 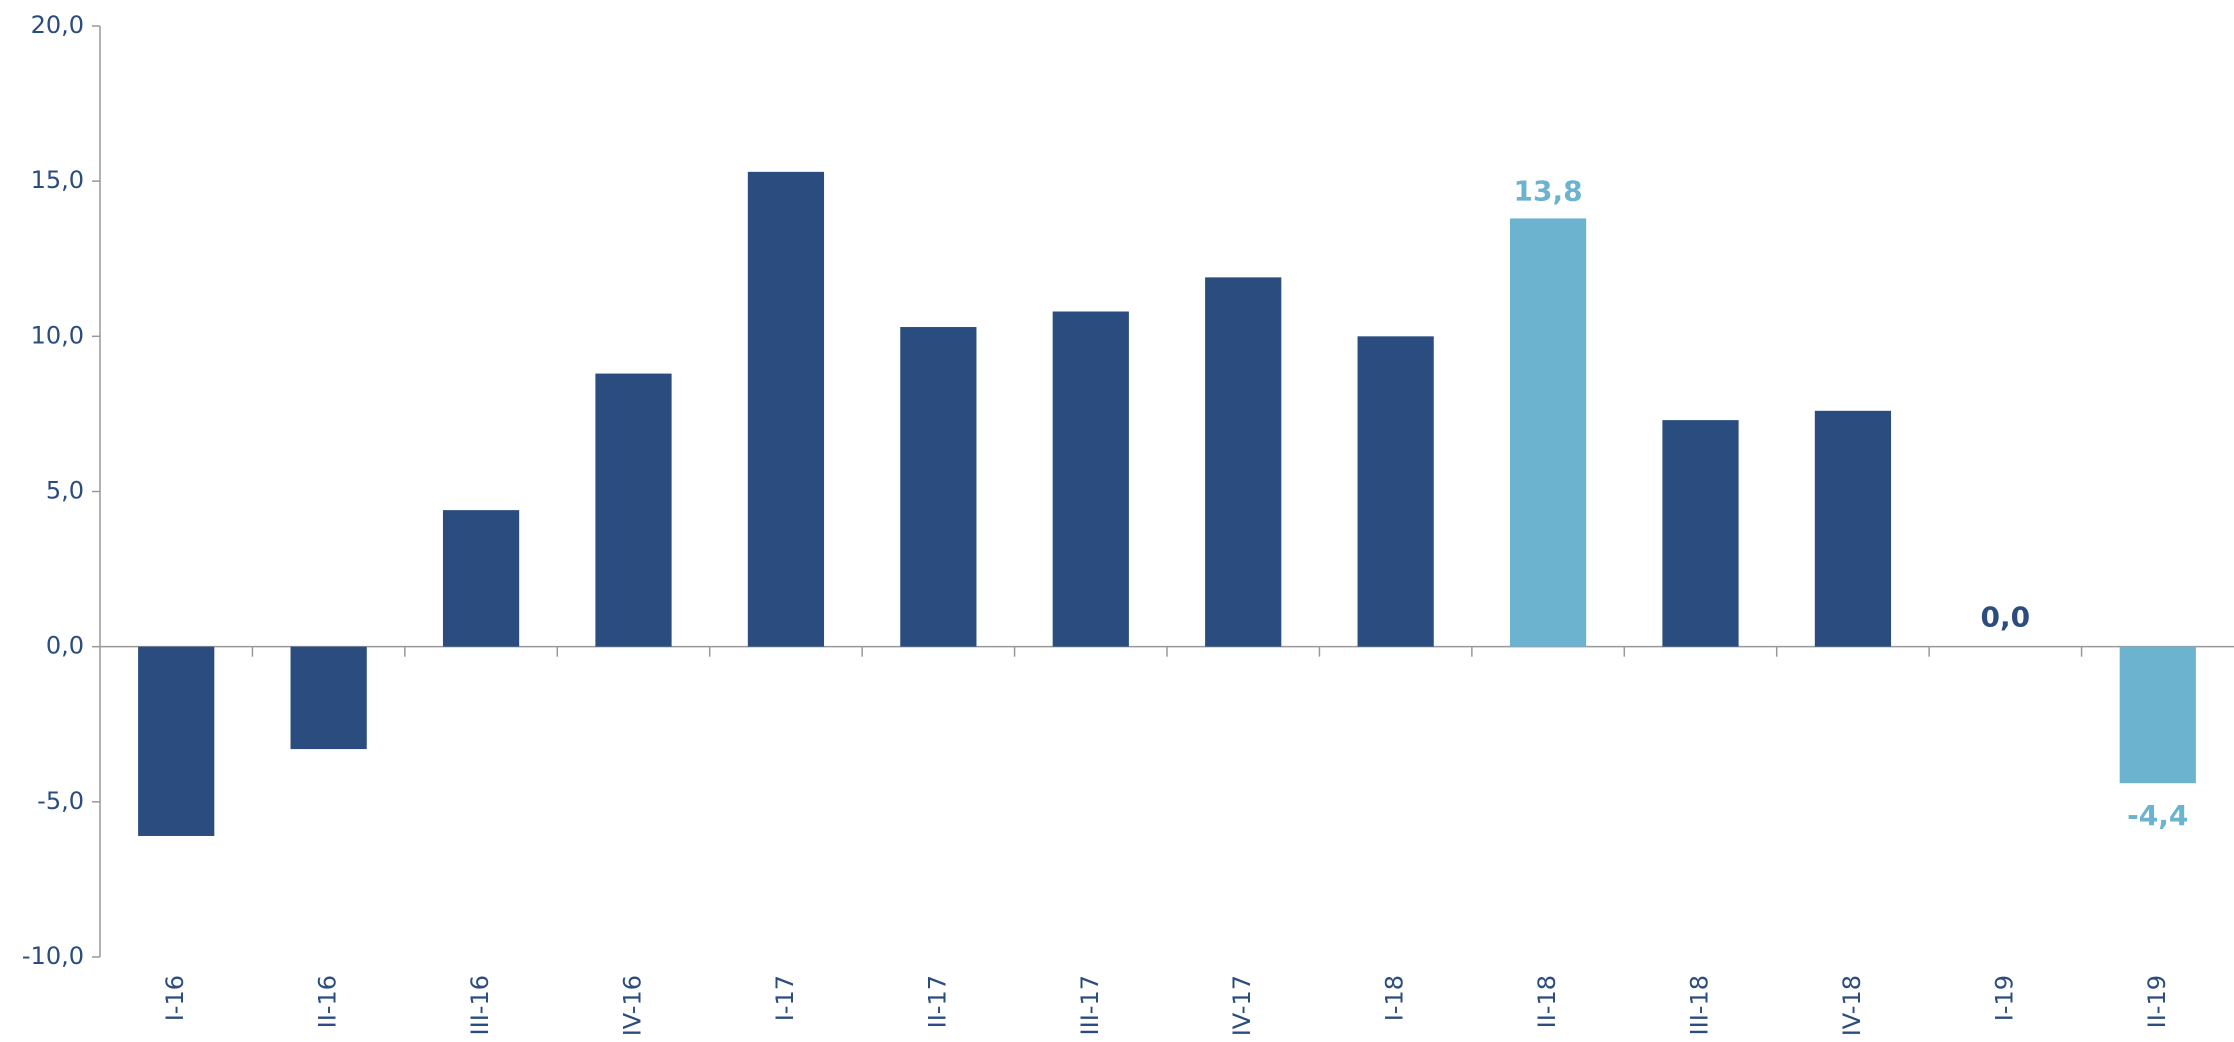 I want to click on x-tick-label: I-19, so click(x=2004, y=998).